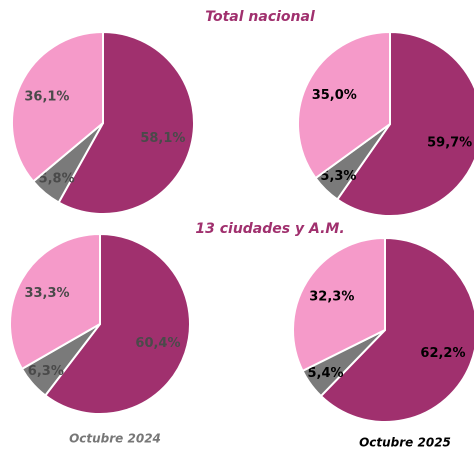 The height and width of the screenshot is (451, 474). Describe the element at coordinates (331, 297) in the screenshot. I see `data-label: 32,3%` at that location.